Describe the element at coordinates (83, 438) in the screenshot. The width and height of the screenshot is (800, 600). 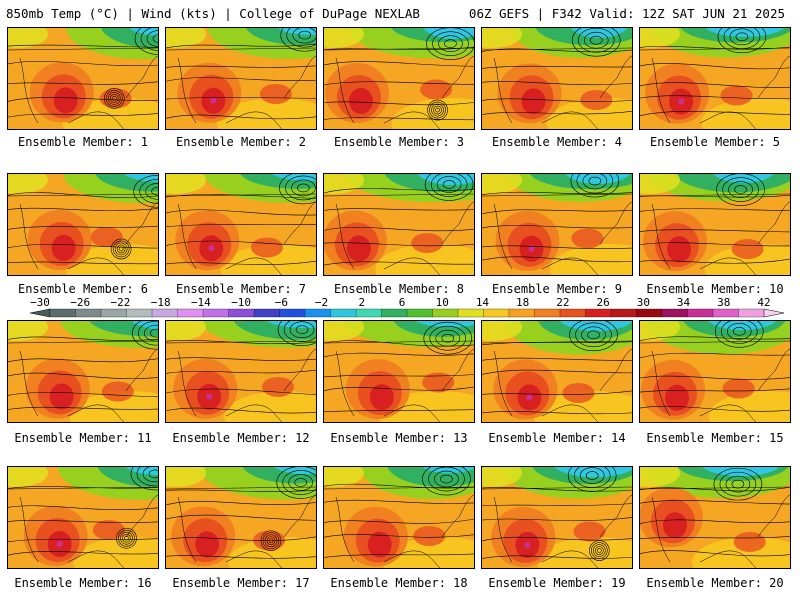
I see `ensemble-member-label: Ensemble Member: 11` at that location.